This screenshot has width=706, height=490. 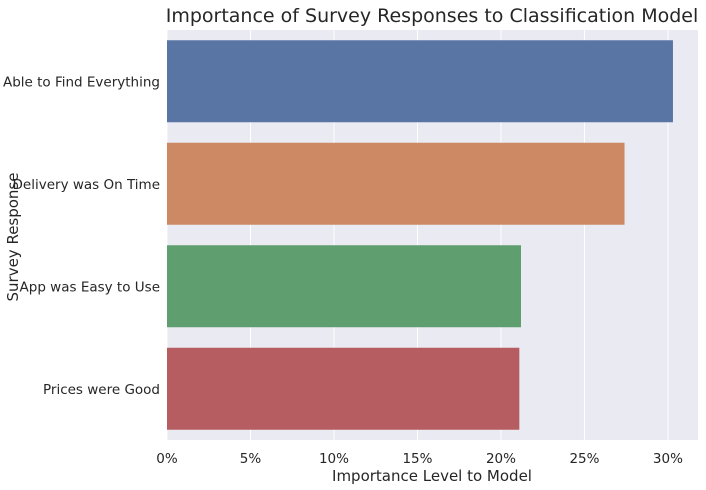 What do you see at coordinates (81, 82) in the screenshot?
I see `y-tick-label: Able to Find Everything` at bounding box center [81, 82].